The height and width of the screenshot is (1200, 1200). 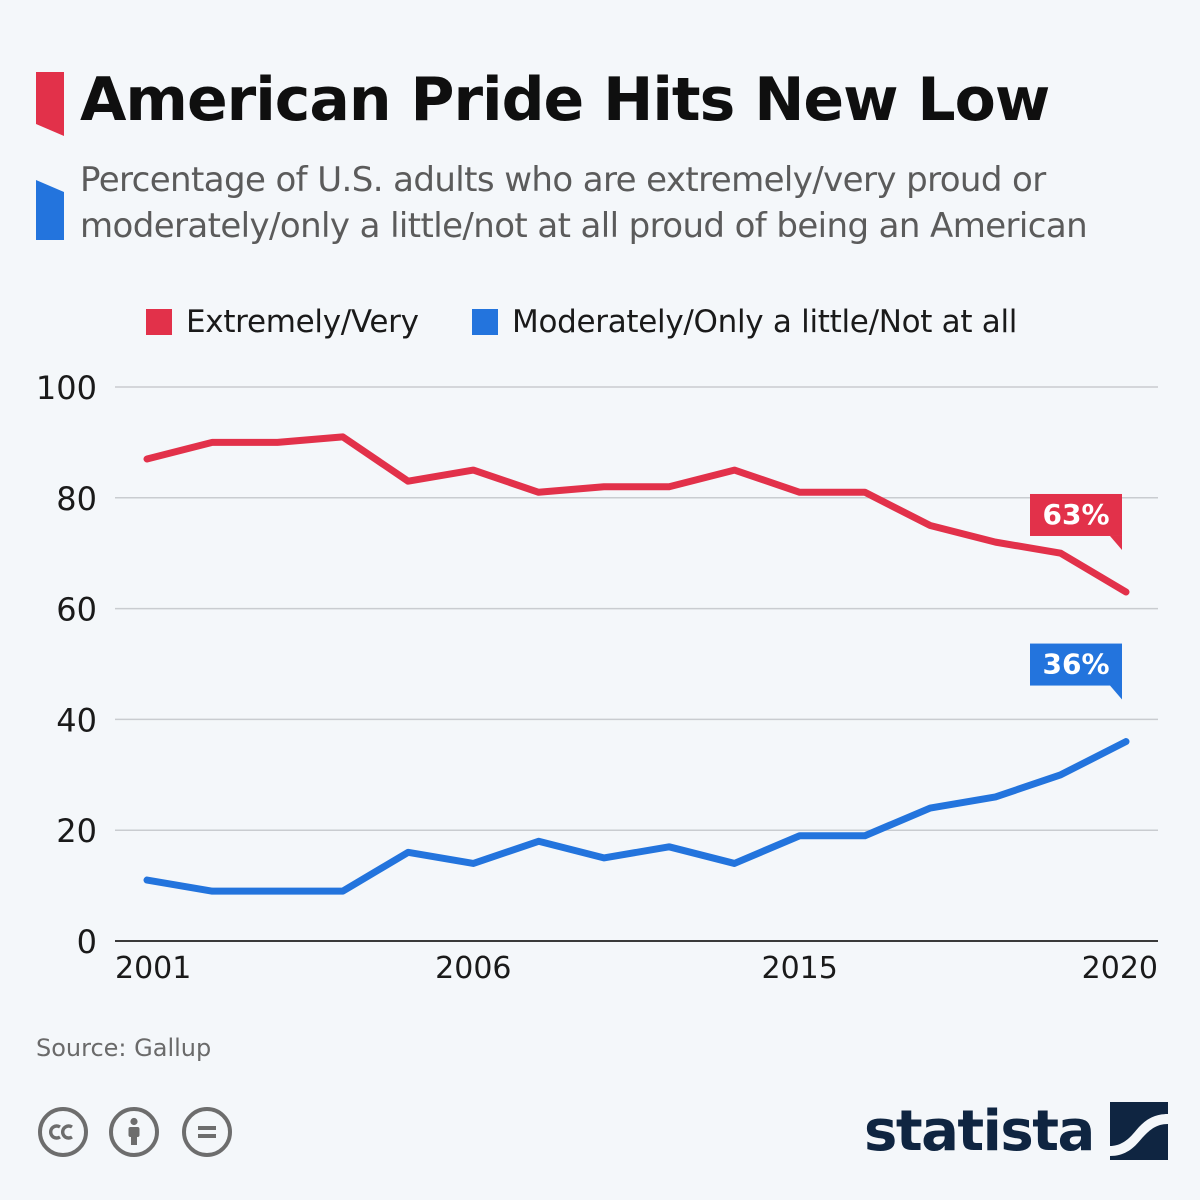 I want to click on legend-swatch-red, so click(x=159, y=322).